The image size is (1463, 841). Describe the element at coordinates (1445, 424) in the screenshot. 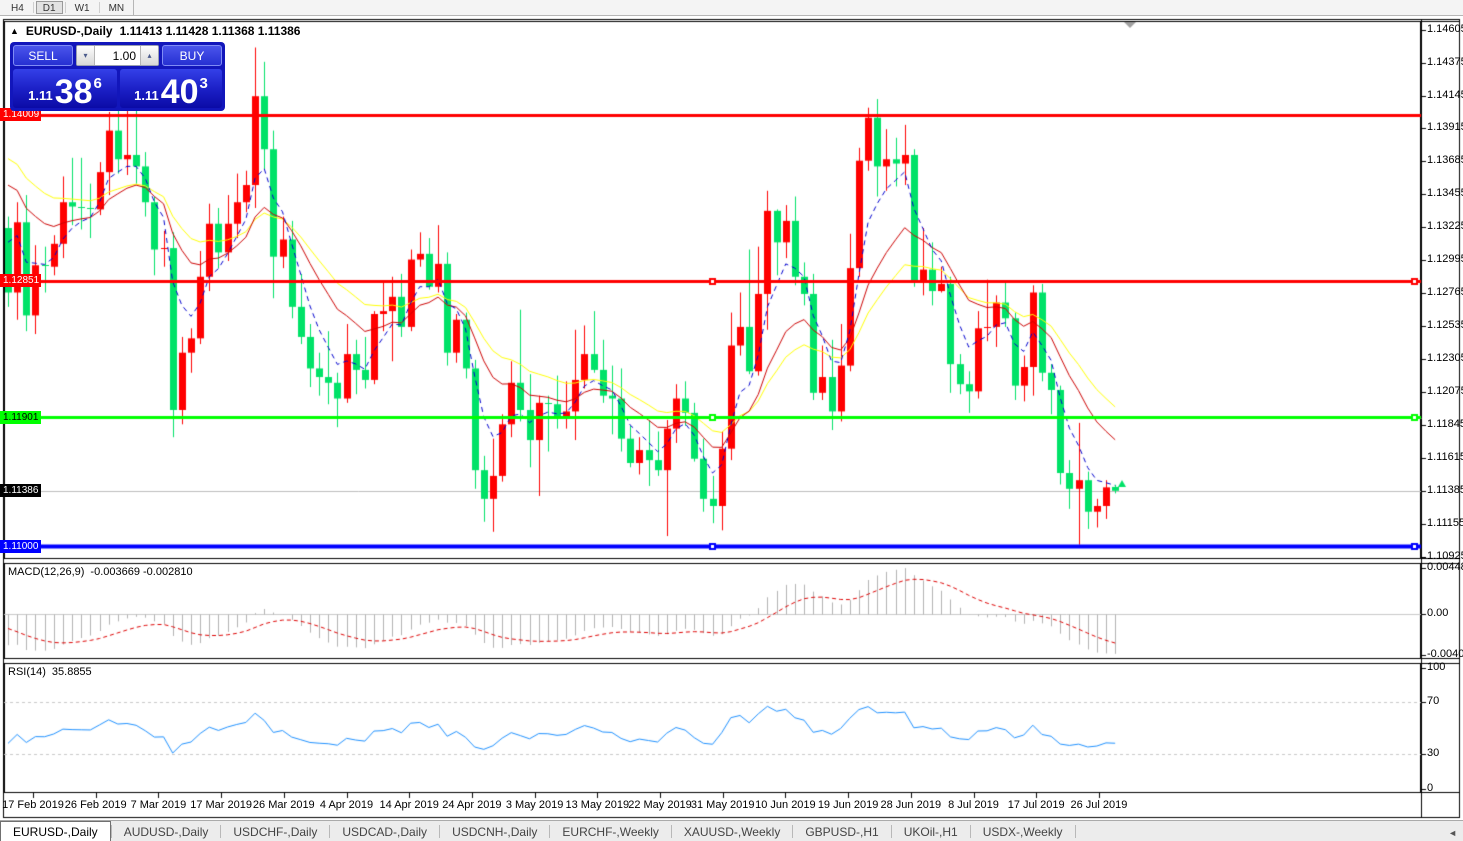

I see `price-axis-label: 1.11845` at that location.